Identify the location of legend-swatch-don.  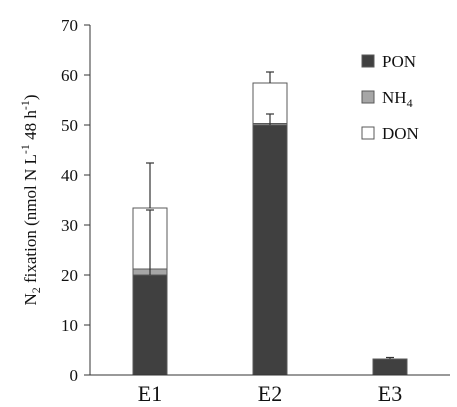
(368, 133).